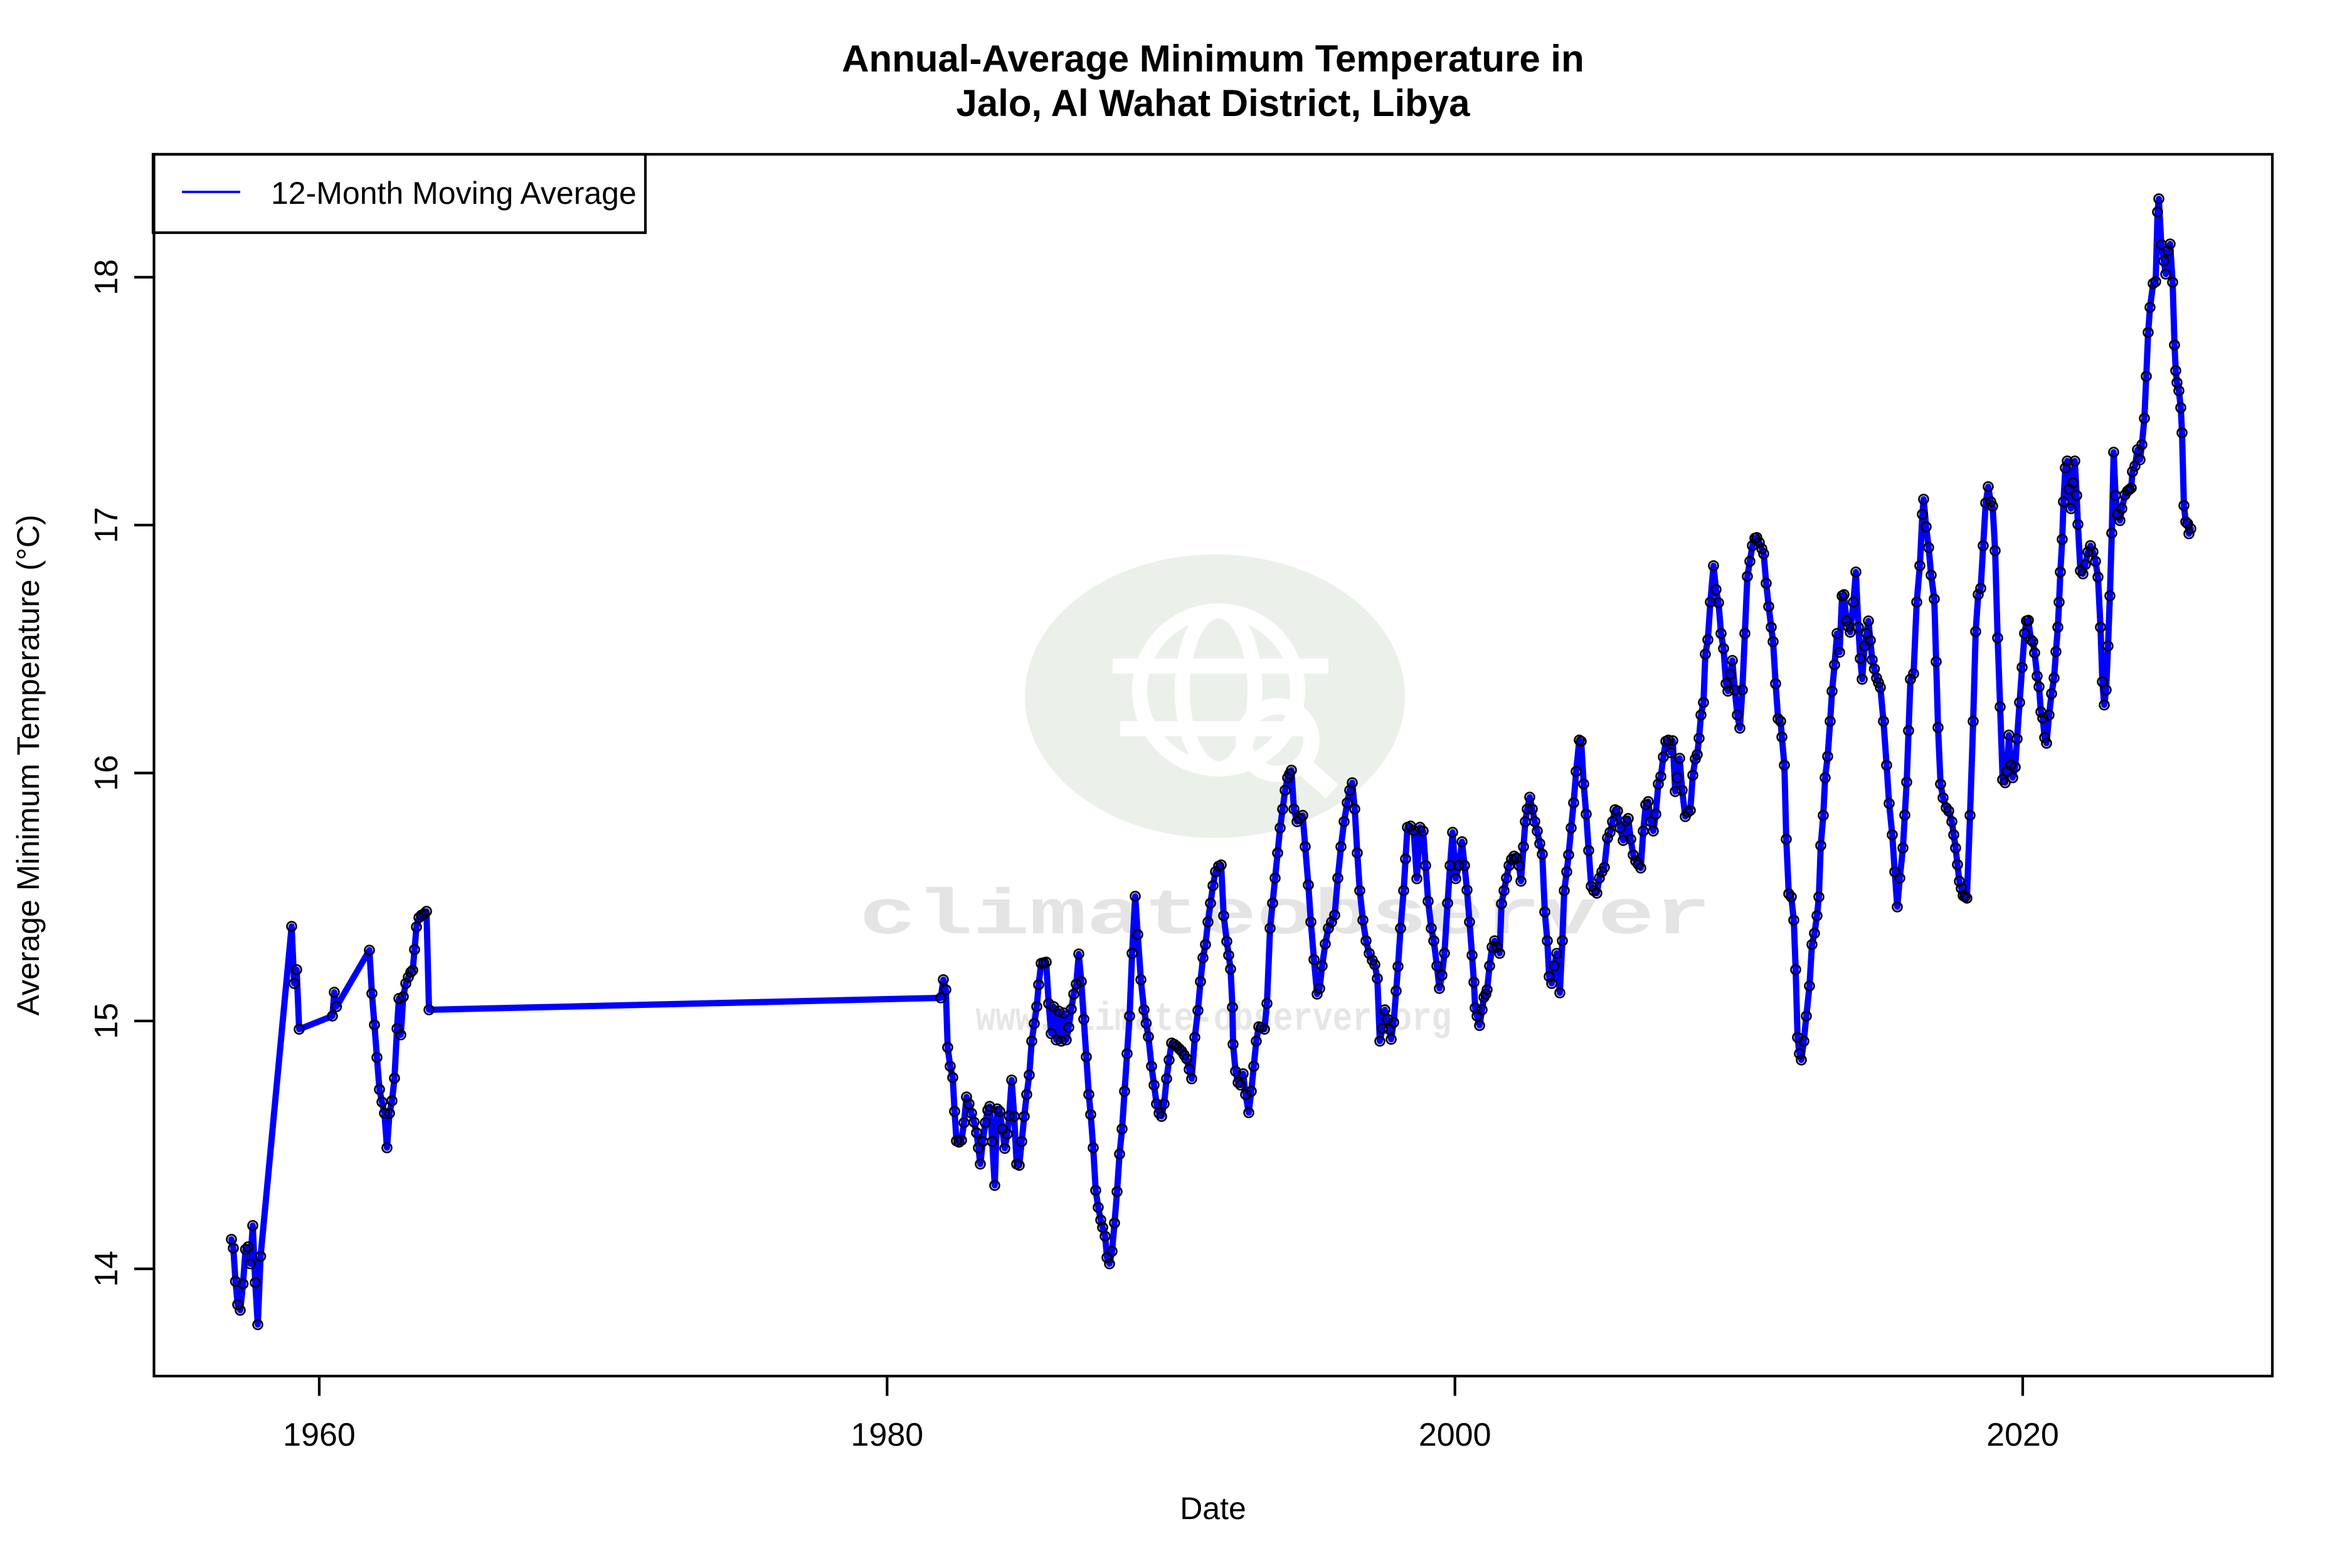 The image size is (2352, 1568). Describe the element at coordinates (1213, 1509) in the screenshot. I see `svg-text: Date` at that location.